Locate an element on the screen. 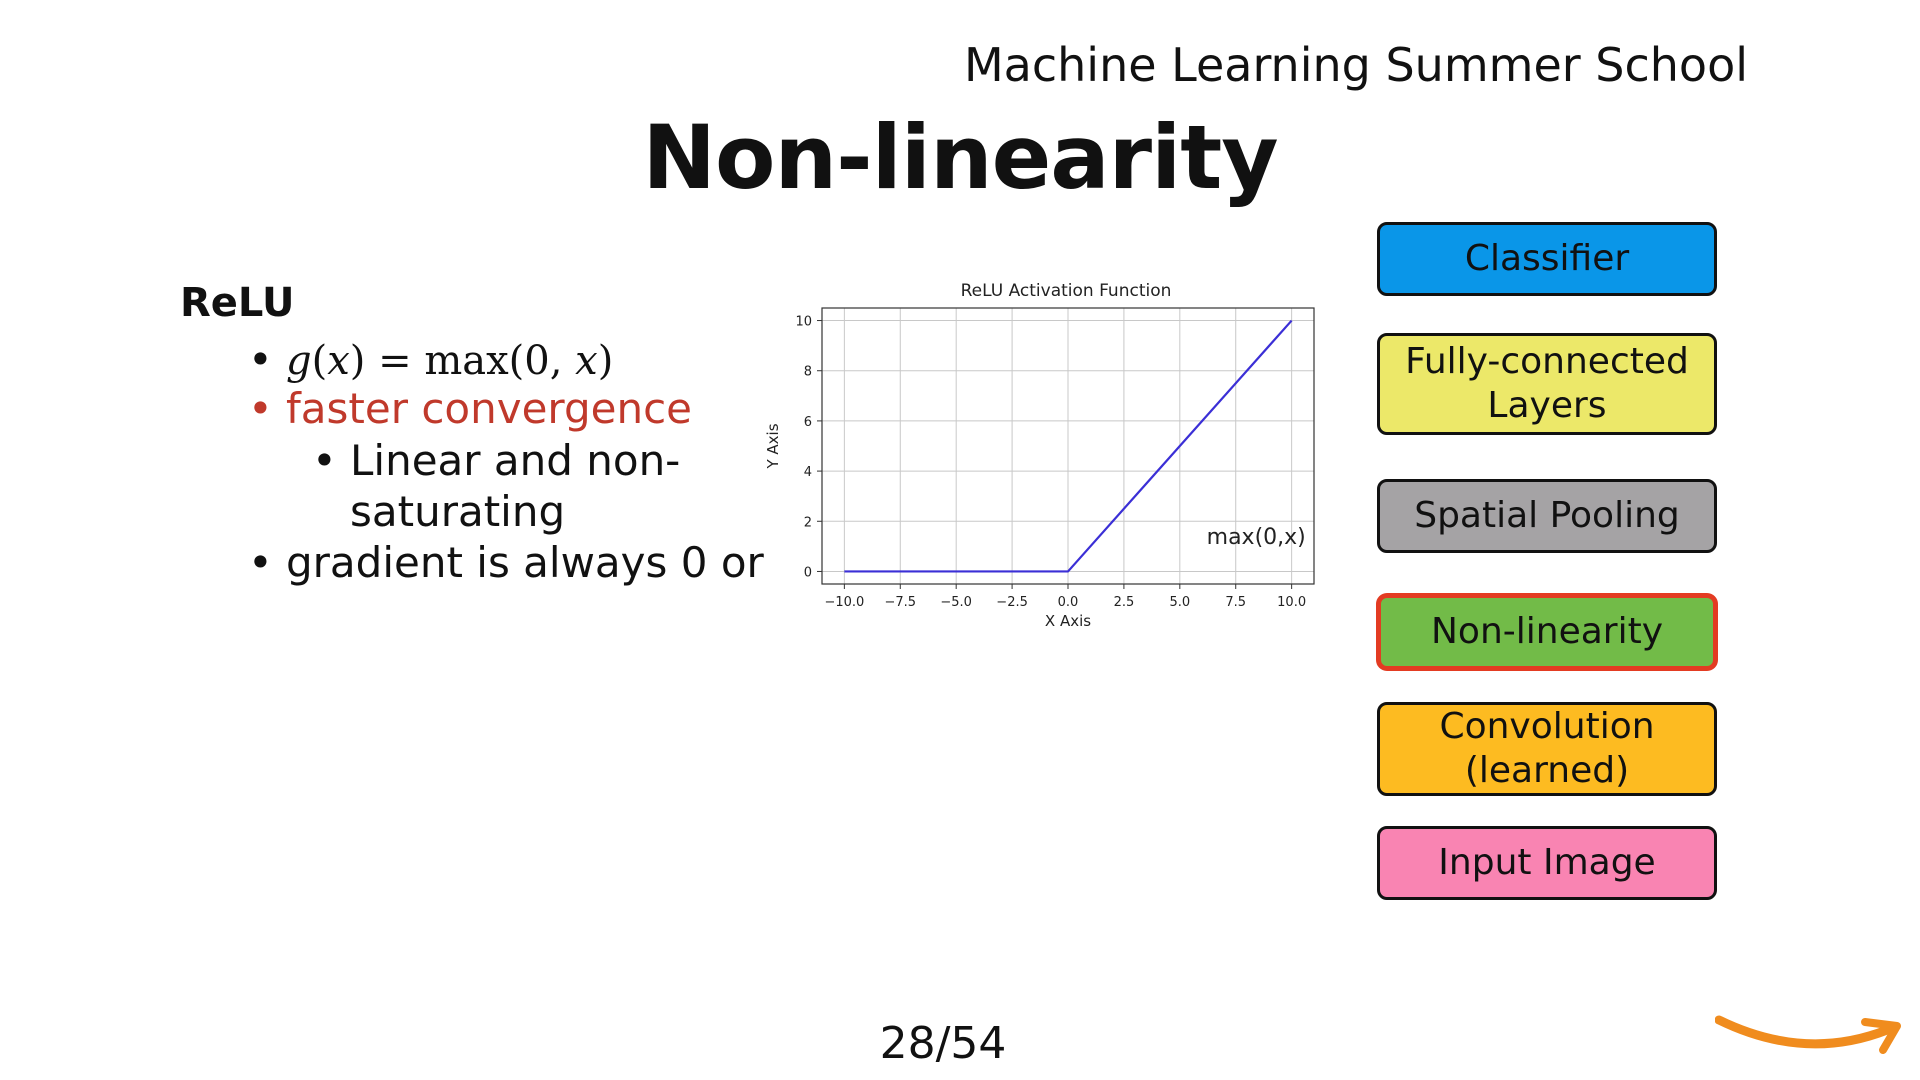 This screenshot has width=1920, height=1080. fully-connected-box: Fully-connected Layers is located at coordinates (1547, 384).